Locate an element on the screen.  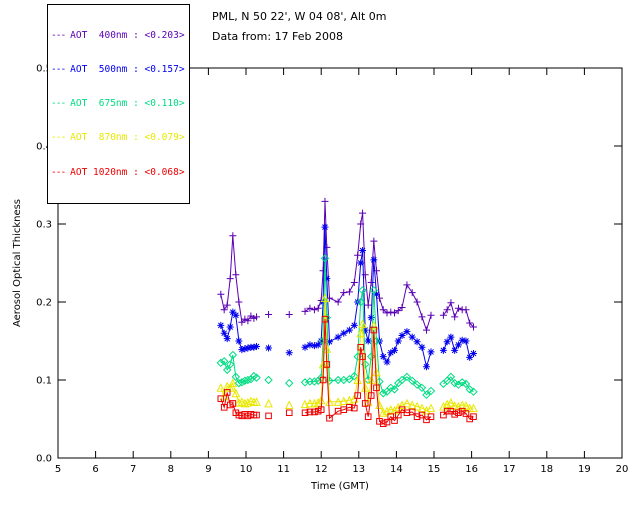
legend-item-400nm: --- AOT 400nm : <0.203> is located at coordinates (118, 35).